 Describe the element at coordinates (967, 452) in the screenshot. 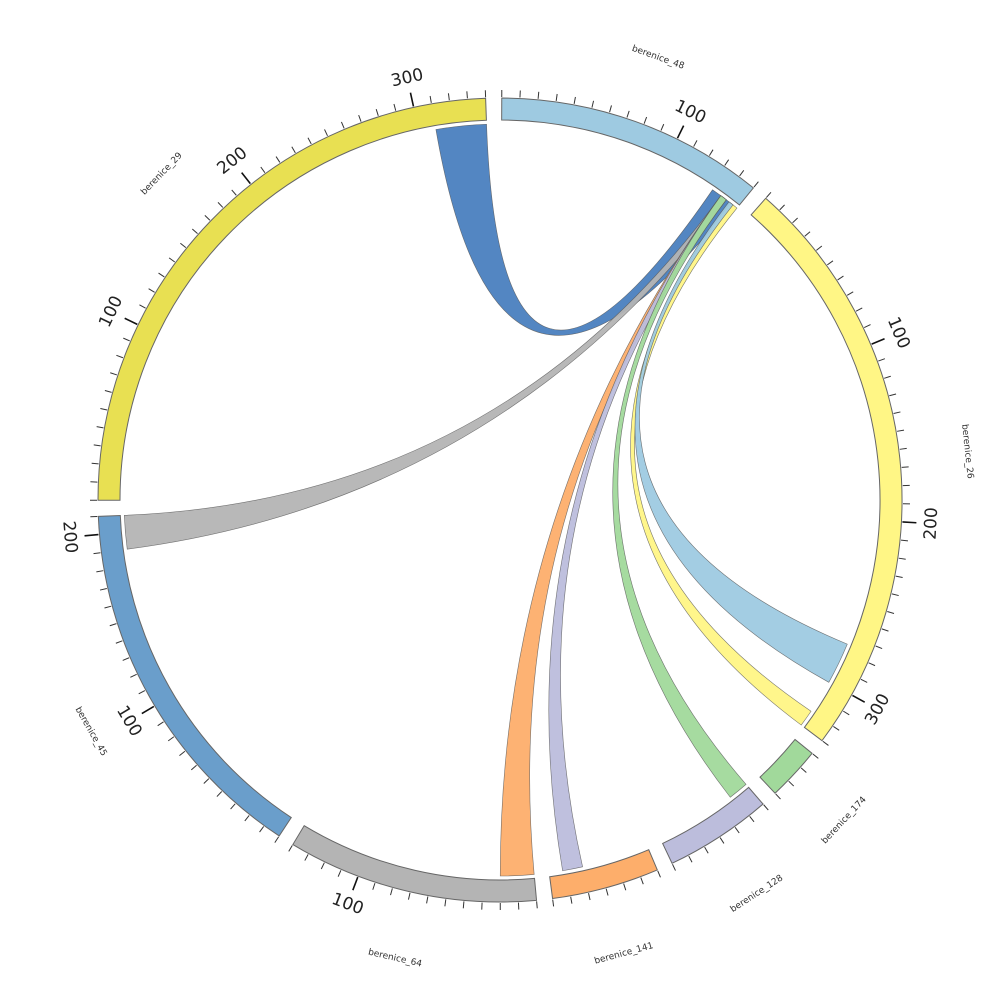

I see `segment-label-berenice-26: berenice_26` at that location.